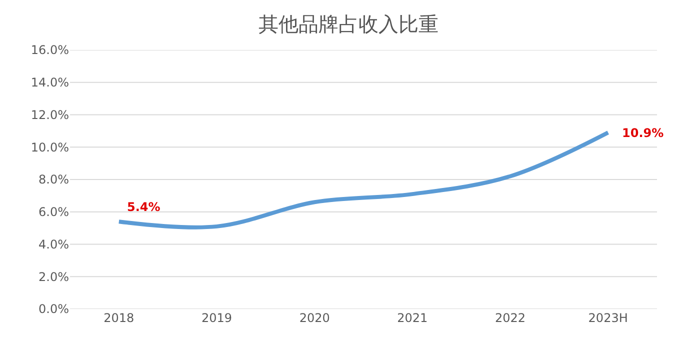  I want to click on x-tick-label: 2019, so click(216, 318).